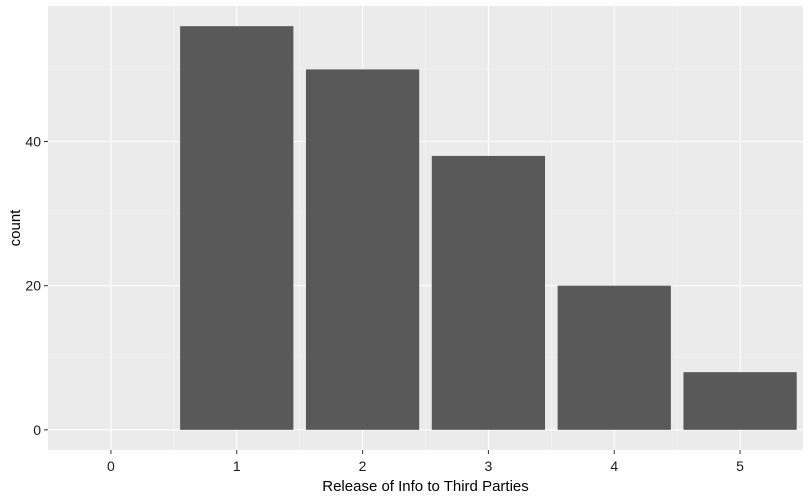 The image size is (810, 501). What do you see at coordinates (237, 466) in the screenshot?
I see `x-tick-label-1: 1` at bounding box center [237, 466].